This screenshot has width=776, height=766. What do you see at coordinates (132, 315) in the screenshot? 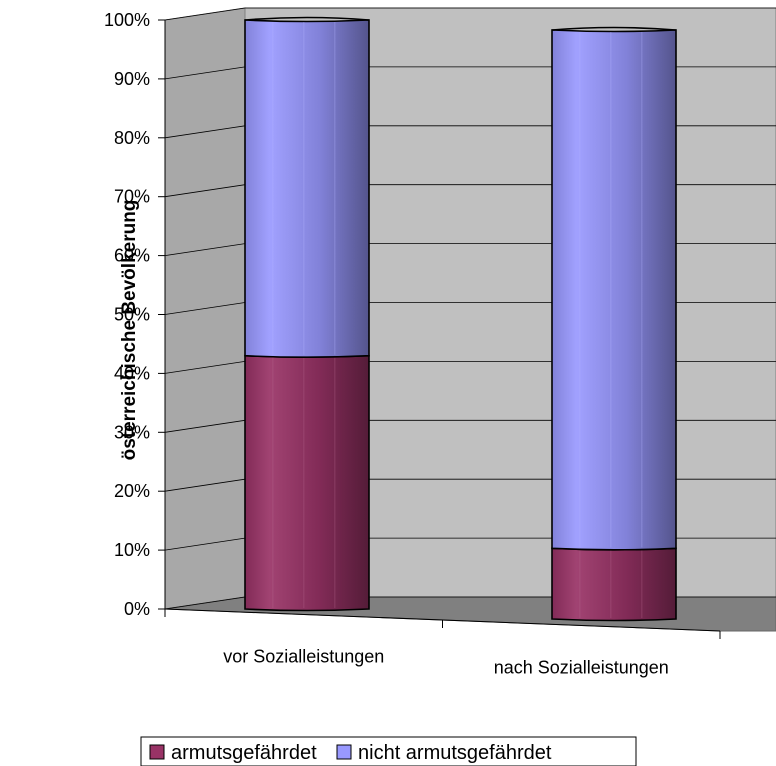
I see `y-tick-label: 50%` at bounding box center [132, 315].